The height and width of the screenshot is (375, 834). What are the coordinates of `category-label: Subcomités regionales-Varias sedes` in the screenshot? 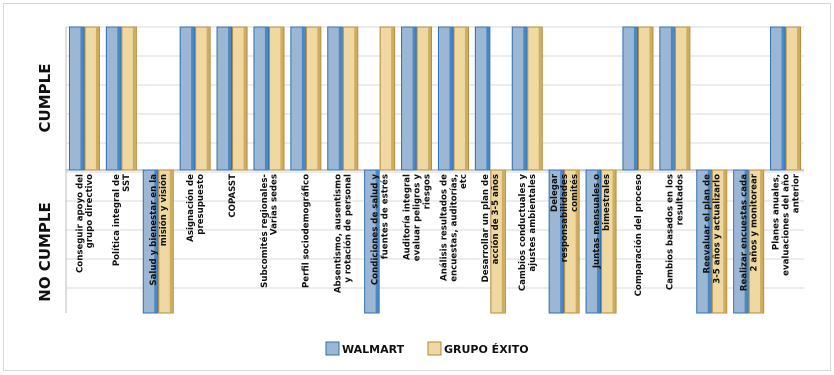 It's located at (269, 231).